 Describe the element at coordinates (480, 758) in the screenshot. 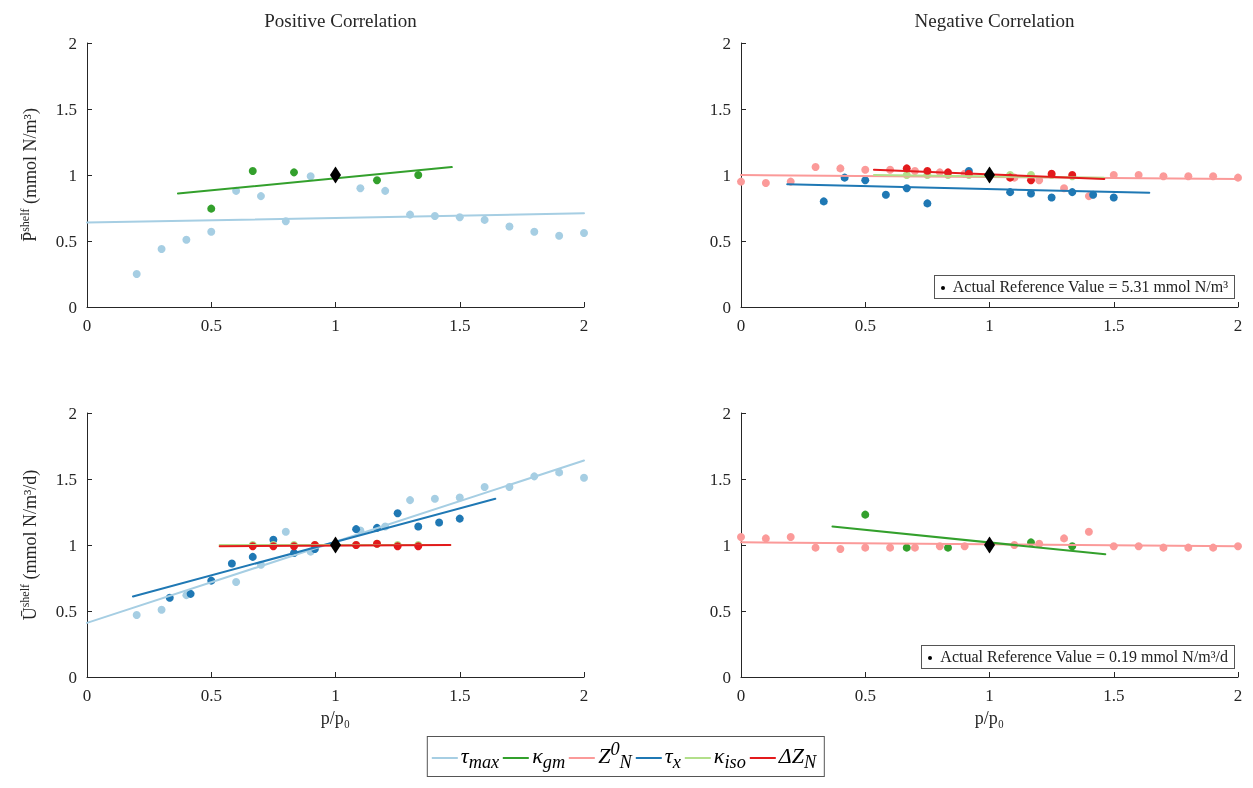

I see `legend-label: τ$_{max}$` at that location.